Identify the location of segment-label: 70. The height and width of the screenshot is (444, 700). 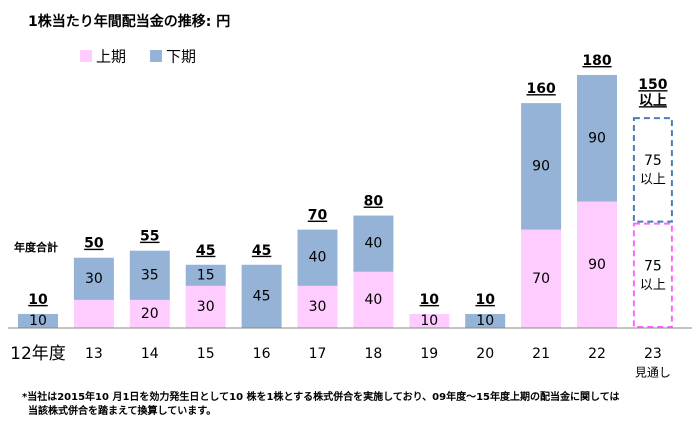
(541, 279).